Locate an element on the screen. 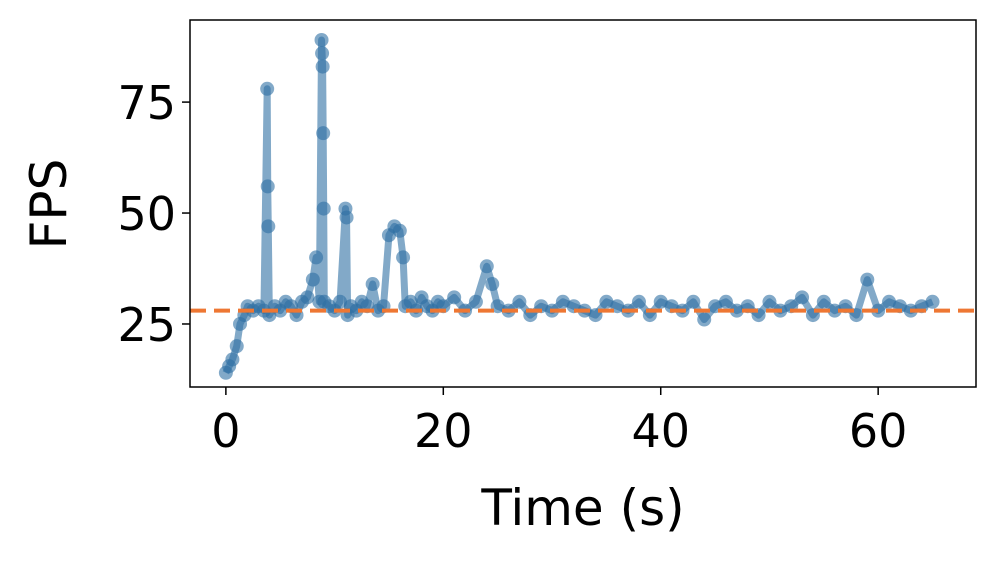 The width and height of the screenshot is (998, 565). x-tick-label: 20 is located at coordinates (443, 431).